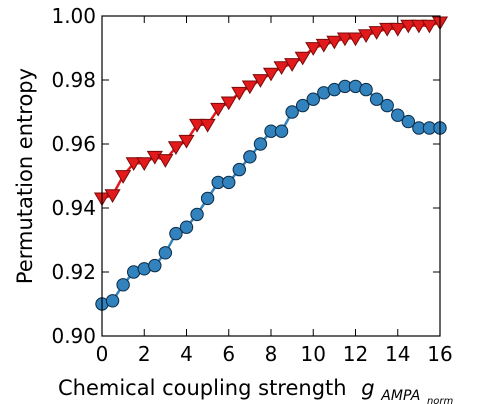 This screenshot has width=488, height=404. I want to click on y-tick-label: 1.00, so click(73, 16).